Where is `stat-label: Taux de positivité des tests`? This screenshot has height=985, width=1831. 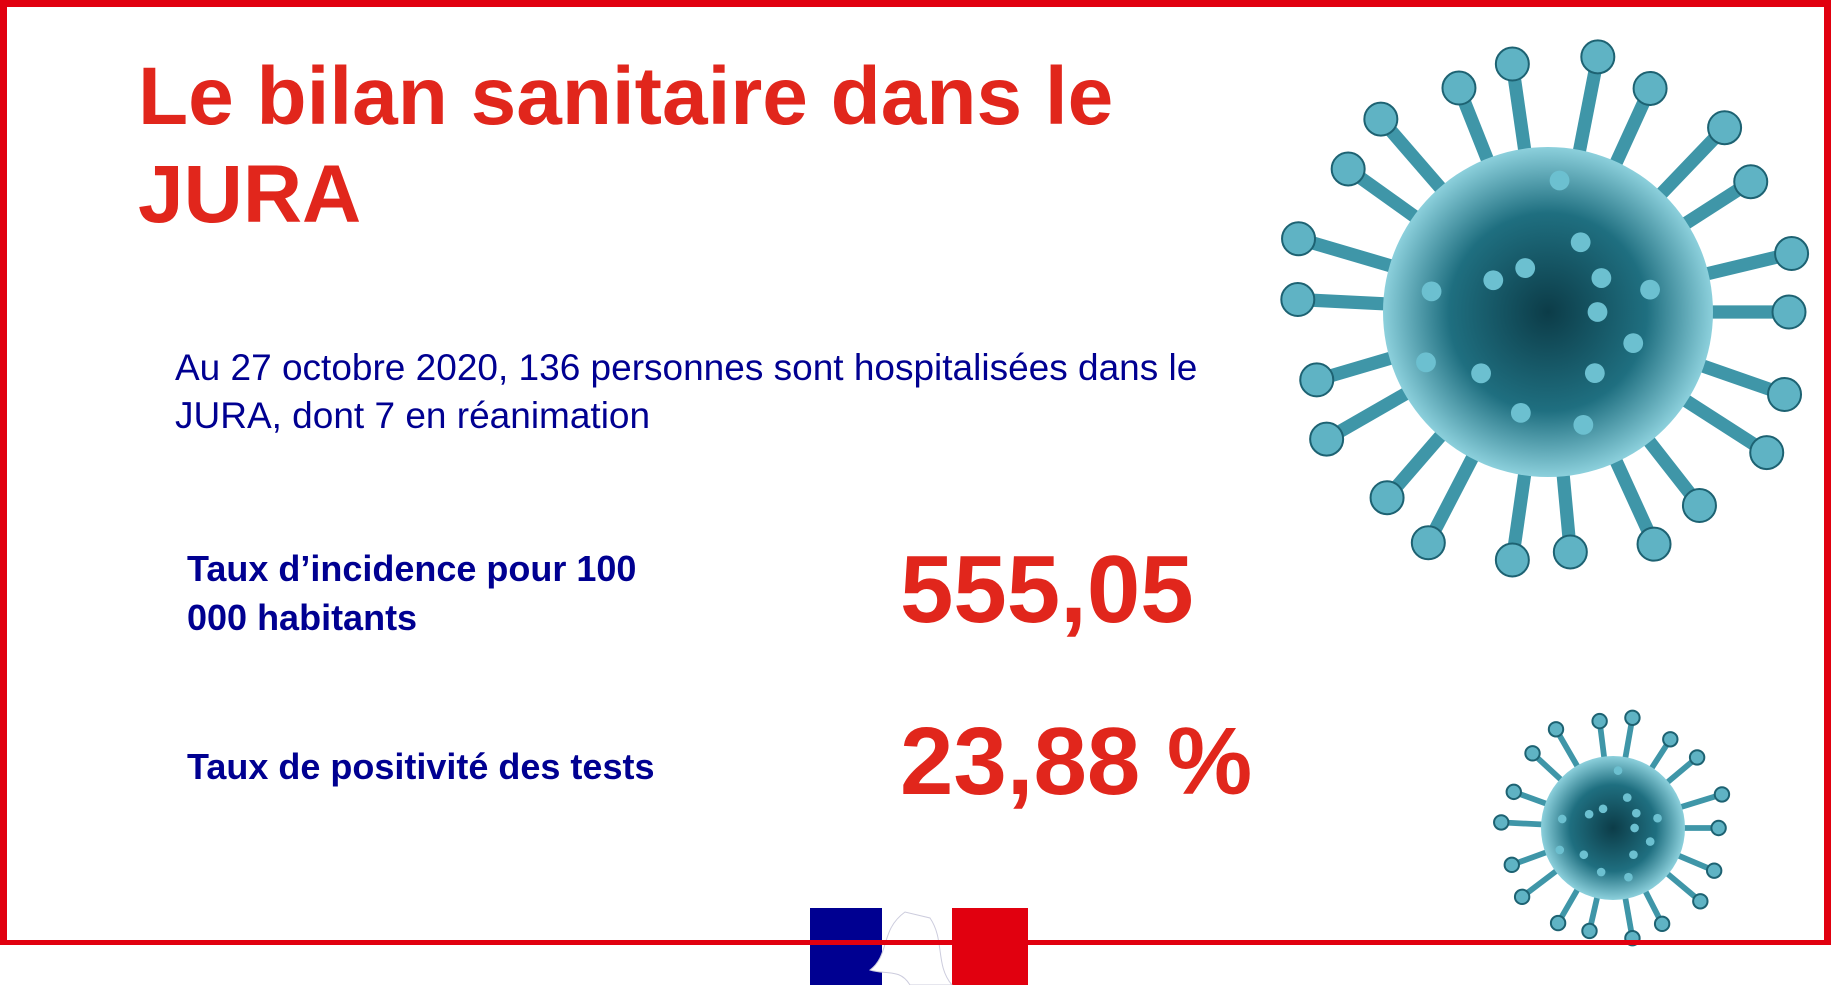 stat-label: Taux de positivité des tests is located at coordinates (421, 766).